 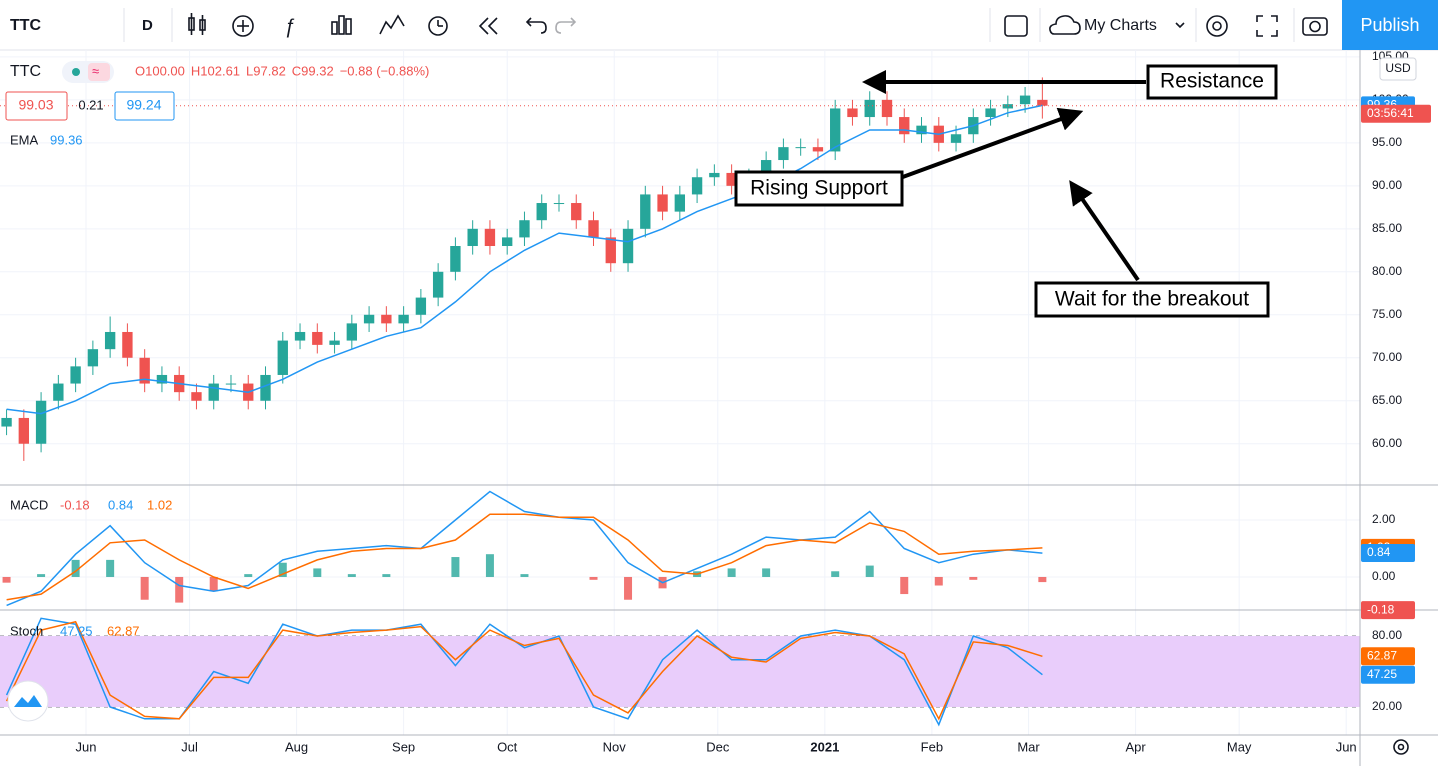 I want to click on publish-button, so click(x=1390, y=25).